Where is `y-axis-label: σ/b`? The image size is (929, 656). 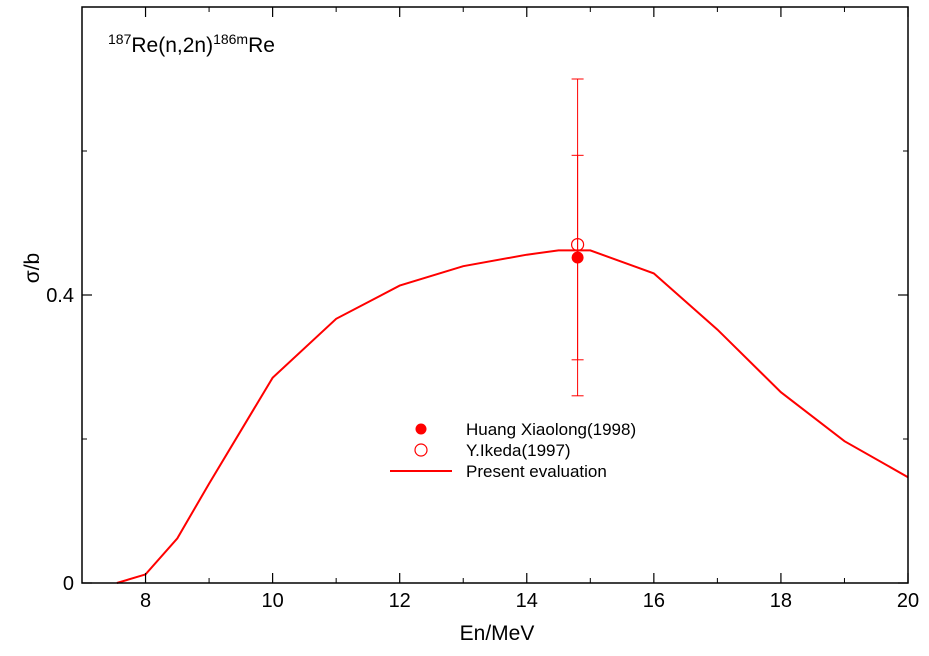
y-axis-label: σ/b is located at coordinates (32, 268).